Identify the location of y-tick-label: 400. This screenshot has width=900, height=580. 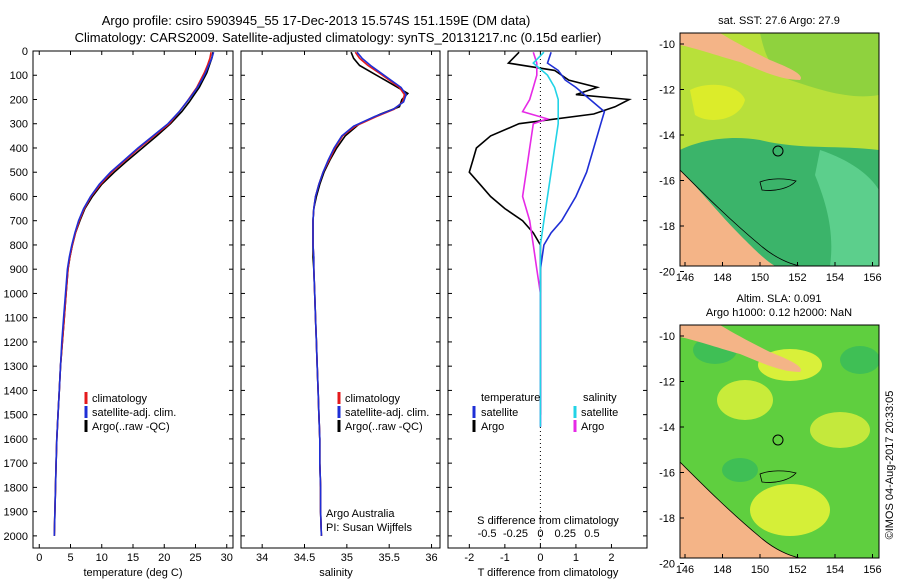
(19, 149).